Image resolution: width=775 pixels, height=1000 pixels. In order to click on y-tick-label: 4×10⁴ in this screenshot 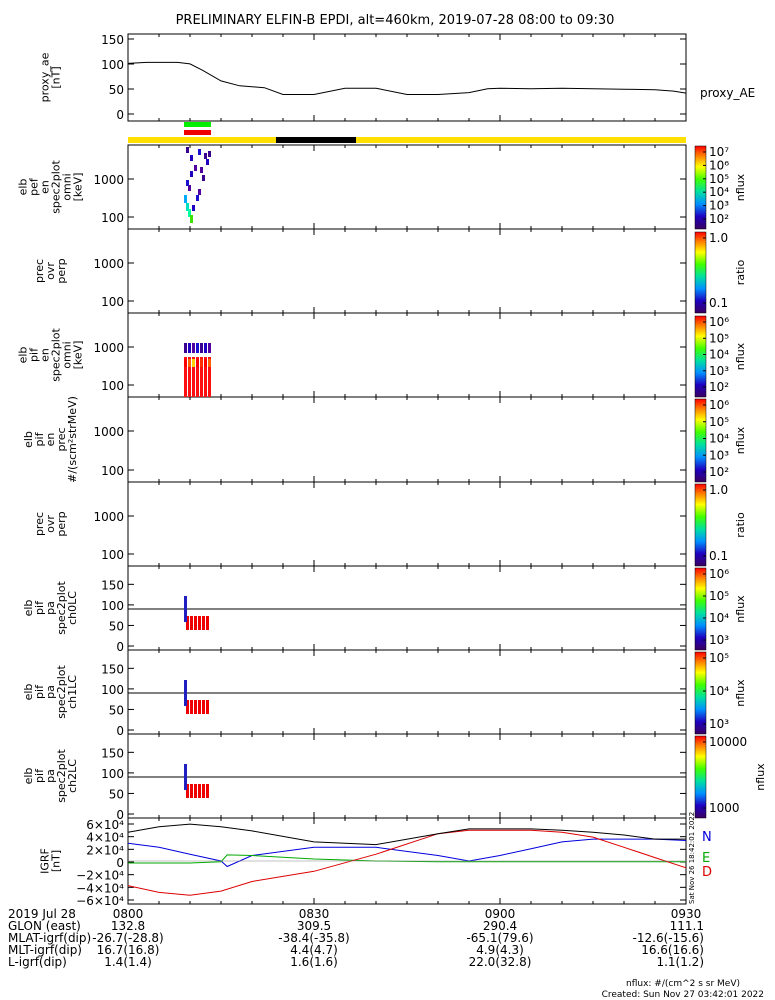, I will do `click(105, 838)`.